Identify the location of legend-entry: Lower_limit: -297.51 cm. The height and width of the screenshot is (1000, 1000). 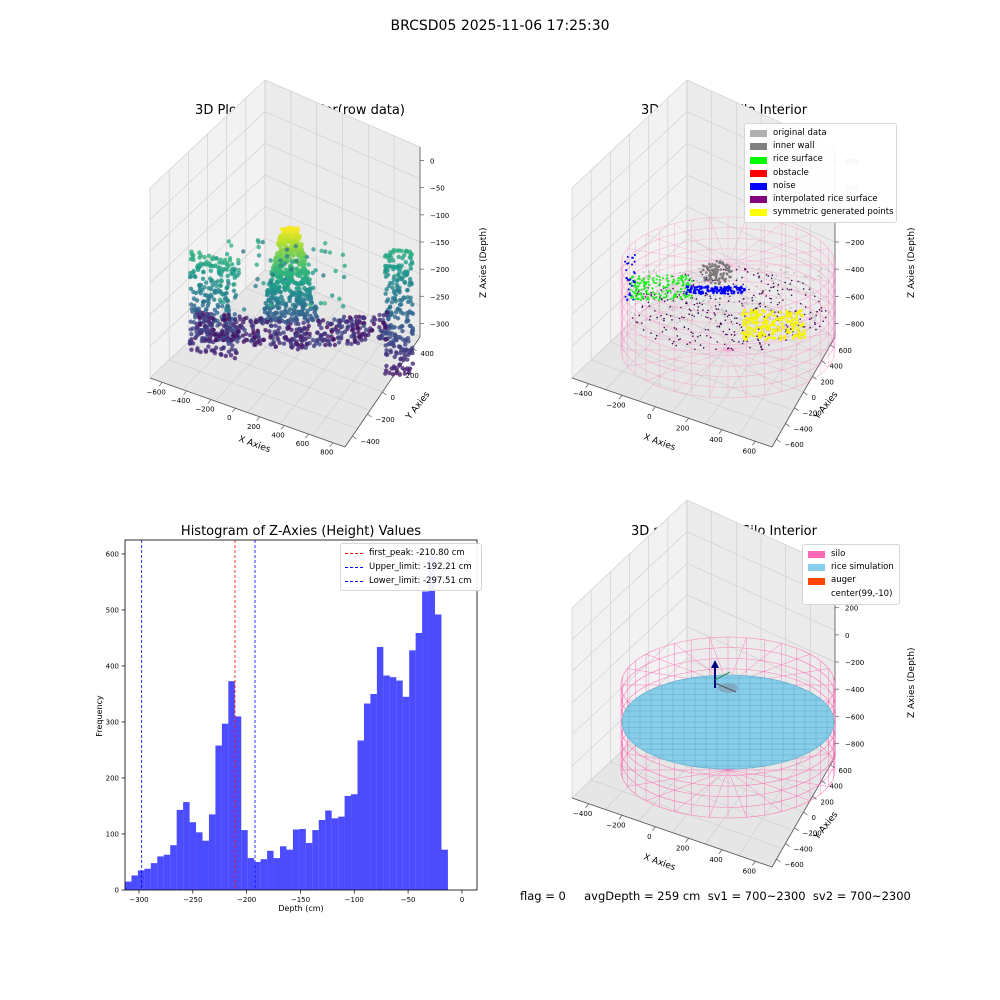
(411, 581).